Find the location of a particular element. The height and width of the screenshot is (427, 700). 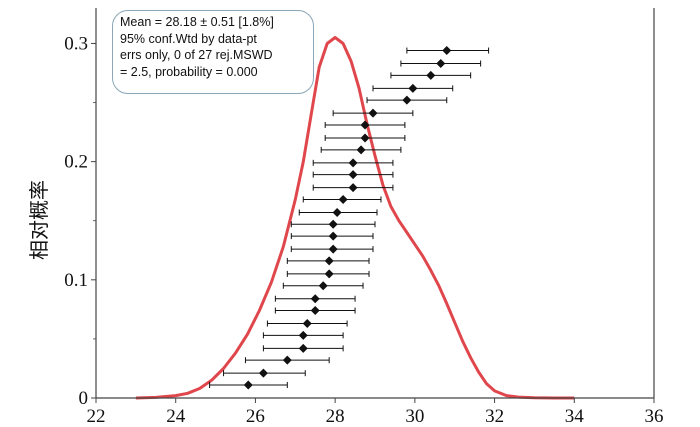

x-tick-label: 34 is located at coordinates (575, 416).